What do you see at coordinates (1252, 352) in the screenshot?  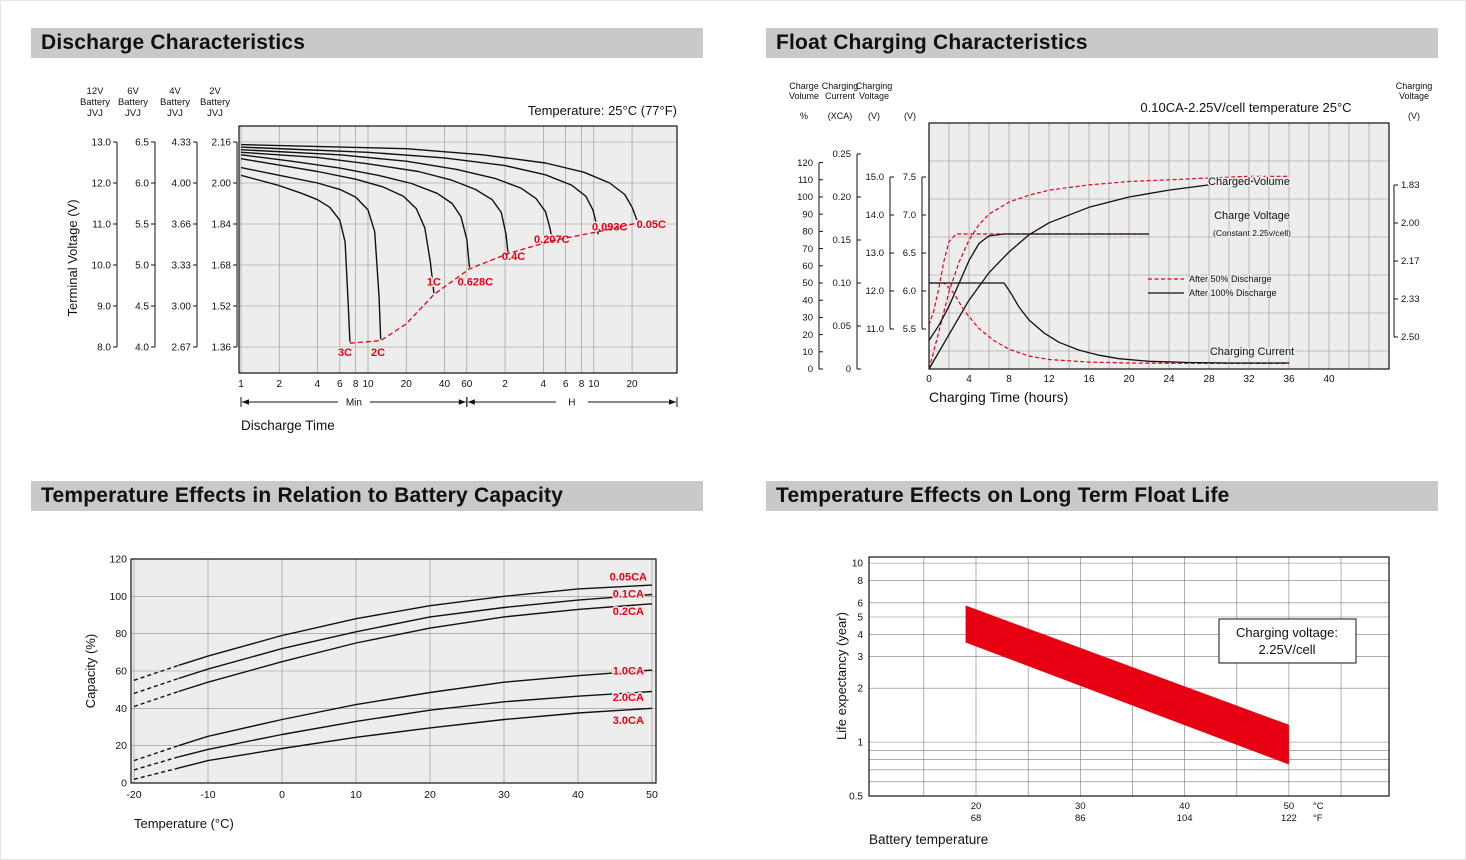 I see `label-charging-current: Charging Current` at bounding box center [1252, 352].